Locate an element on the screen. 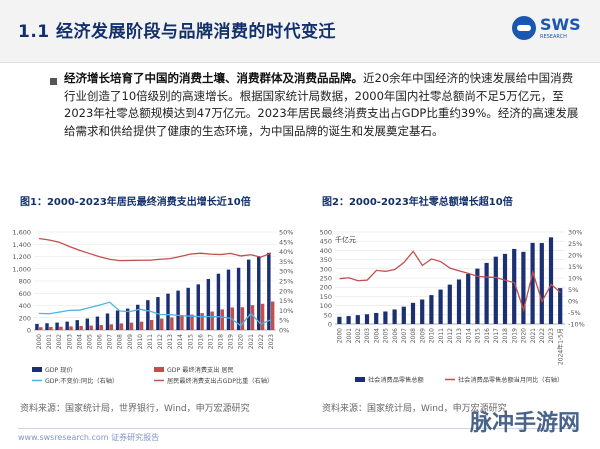  x-tick-label: 2021 is located at coordinates (533, 335).